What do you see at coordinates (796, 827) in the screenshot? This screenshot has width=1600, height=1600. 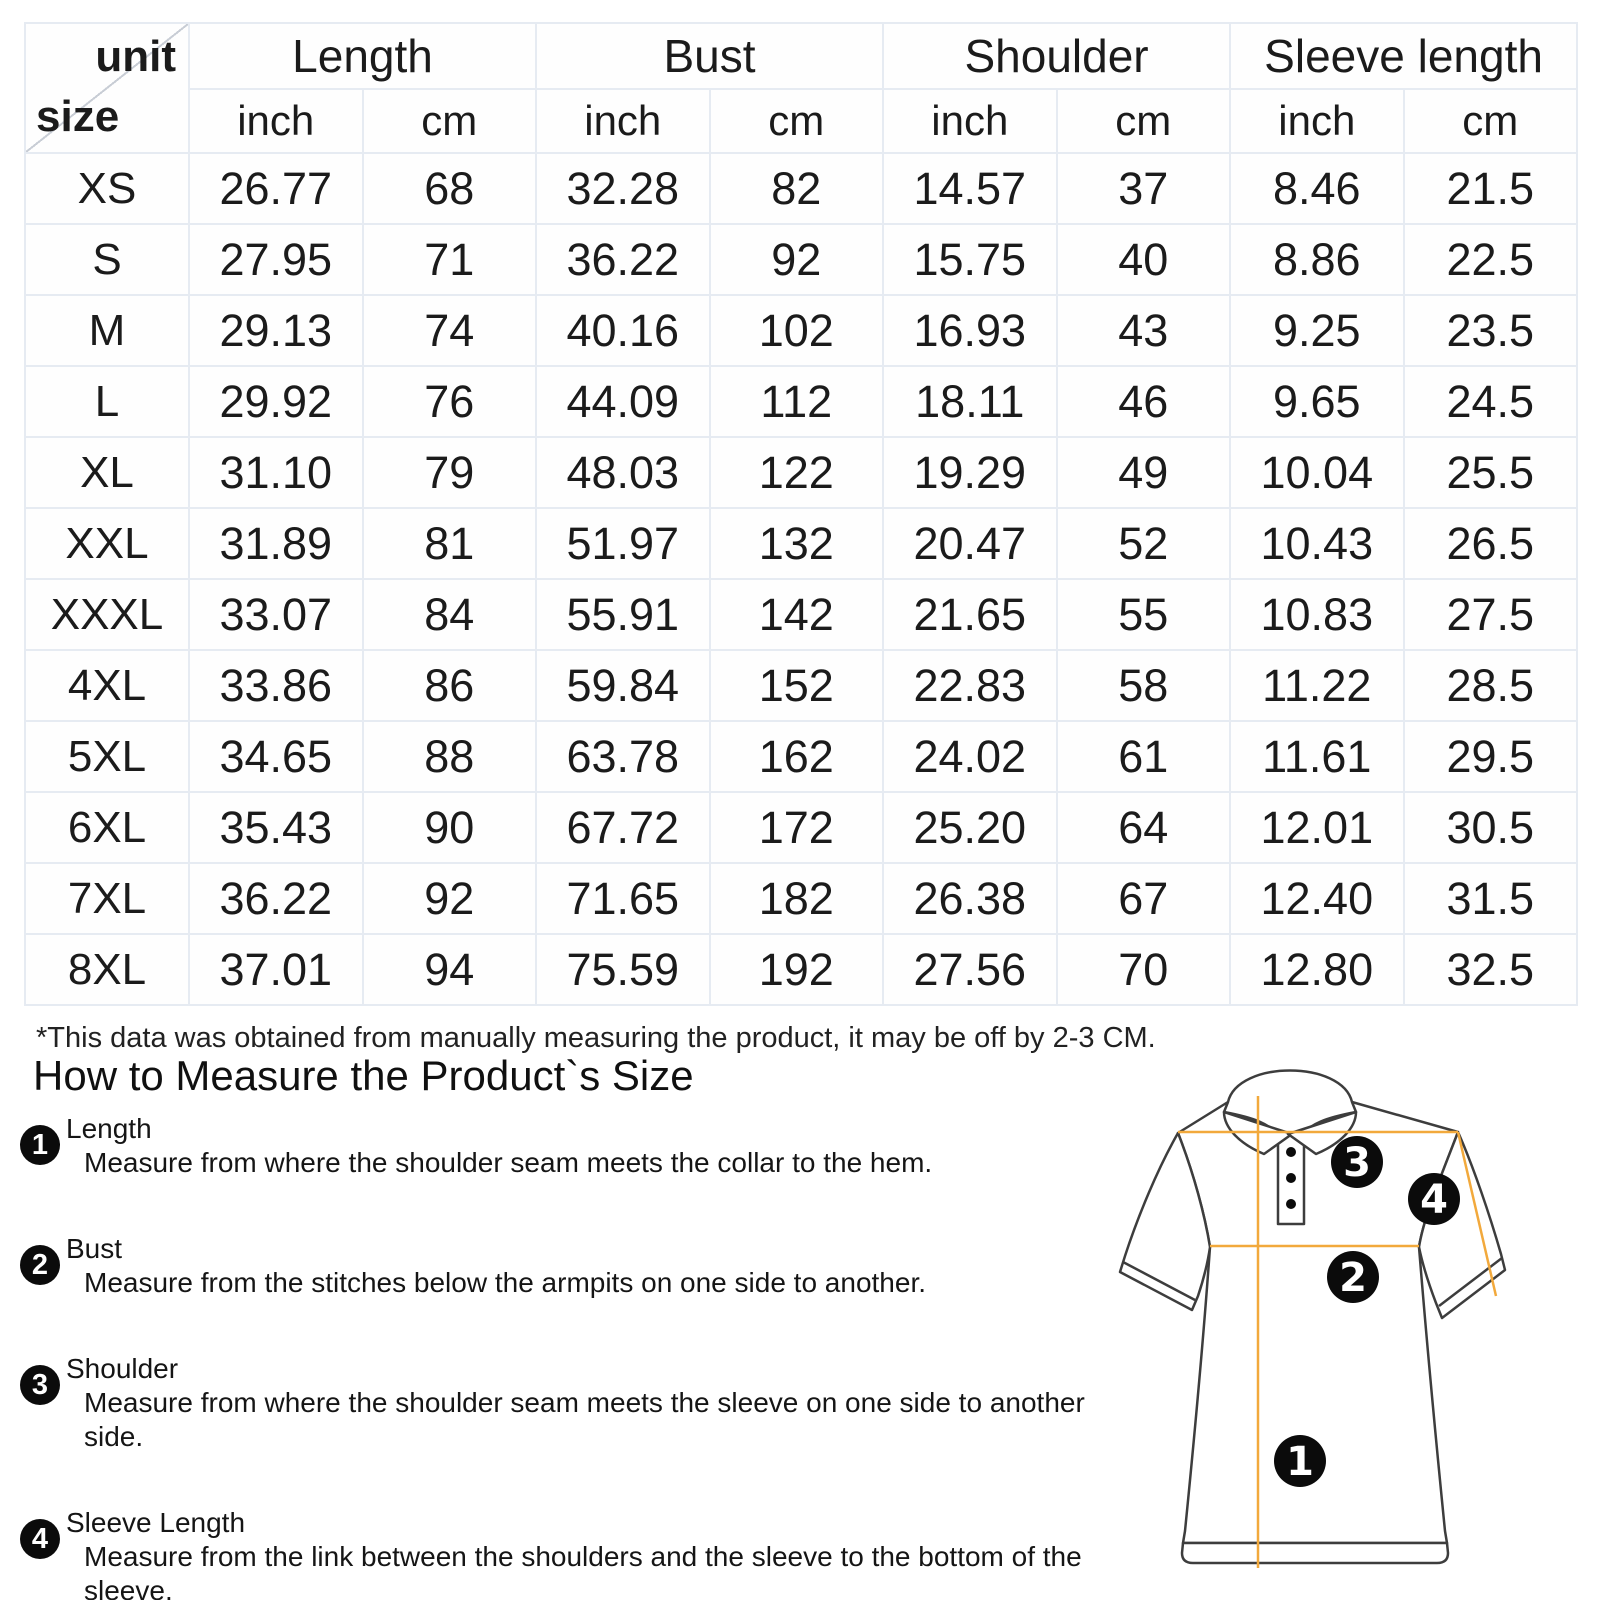 I see `value-cell-bust-cm: 172` at bounding box center [796, 827].